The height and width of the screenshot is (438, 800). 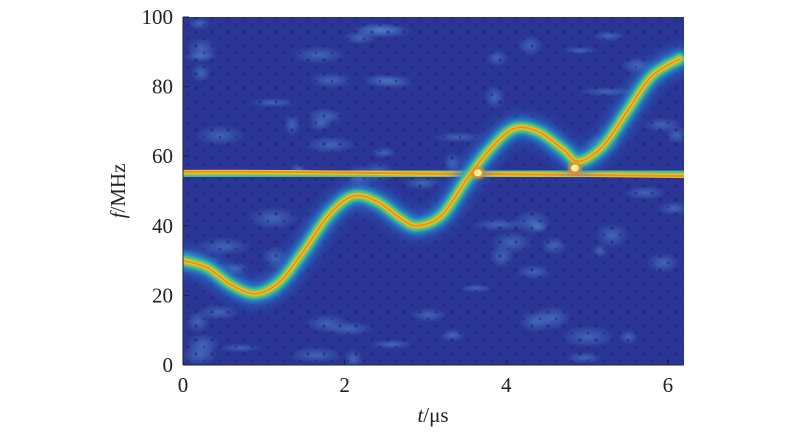 I want to click on x-axis-label-unit: /μs, so click(x=435, y=415).